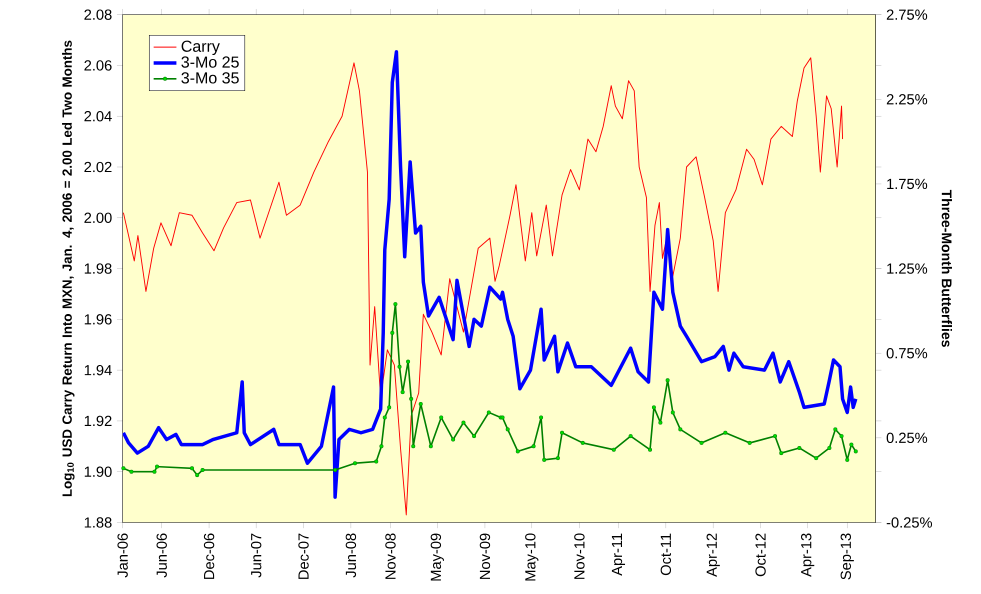 The image size is (981, 594). Describe the element at coordinates (909, 522) in the screenshot. I see `y2-tick-label: -0.25%` at that location.